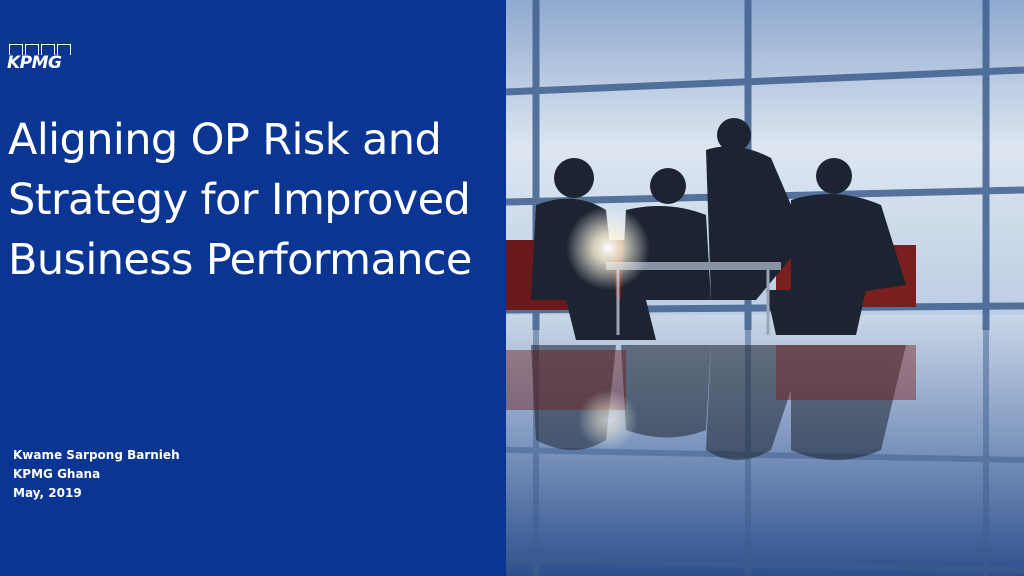 This screenshot has height=576, width=1024. I want to click on presenter-name: Kwame Sarpong Barnieh, so click(96, 455).